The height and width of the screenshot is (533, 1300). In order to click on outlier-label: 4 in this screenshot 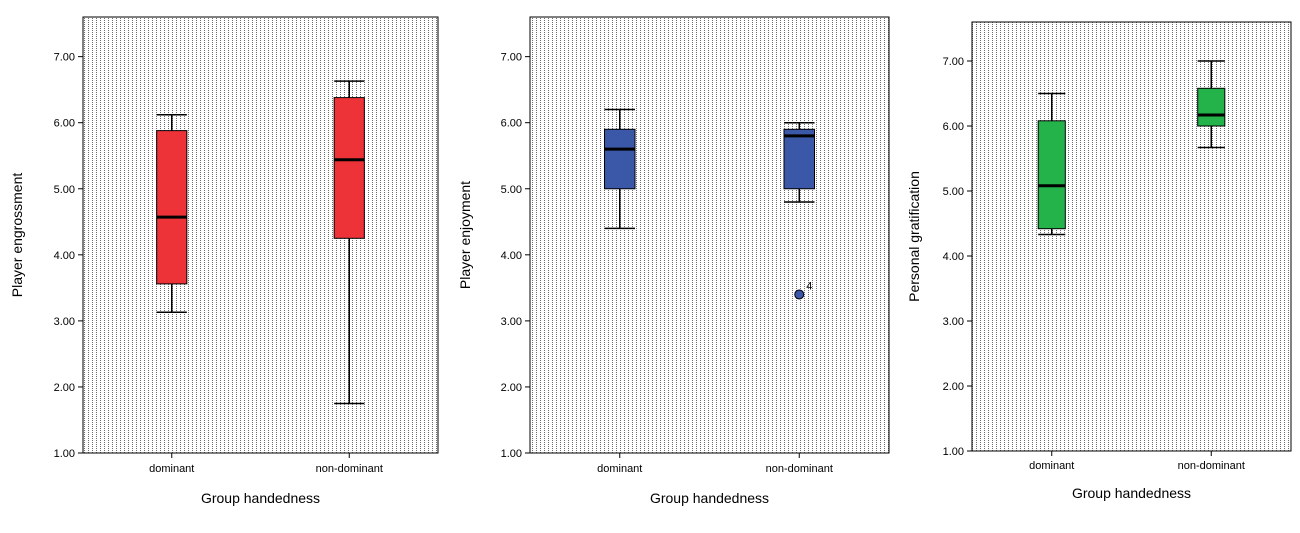, I will do `click(809, 286)`.